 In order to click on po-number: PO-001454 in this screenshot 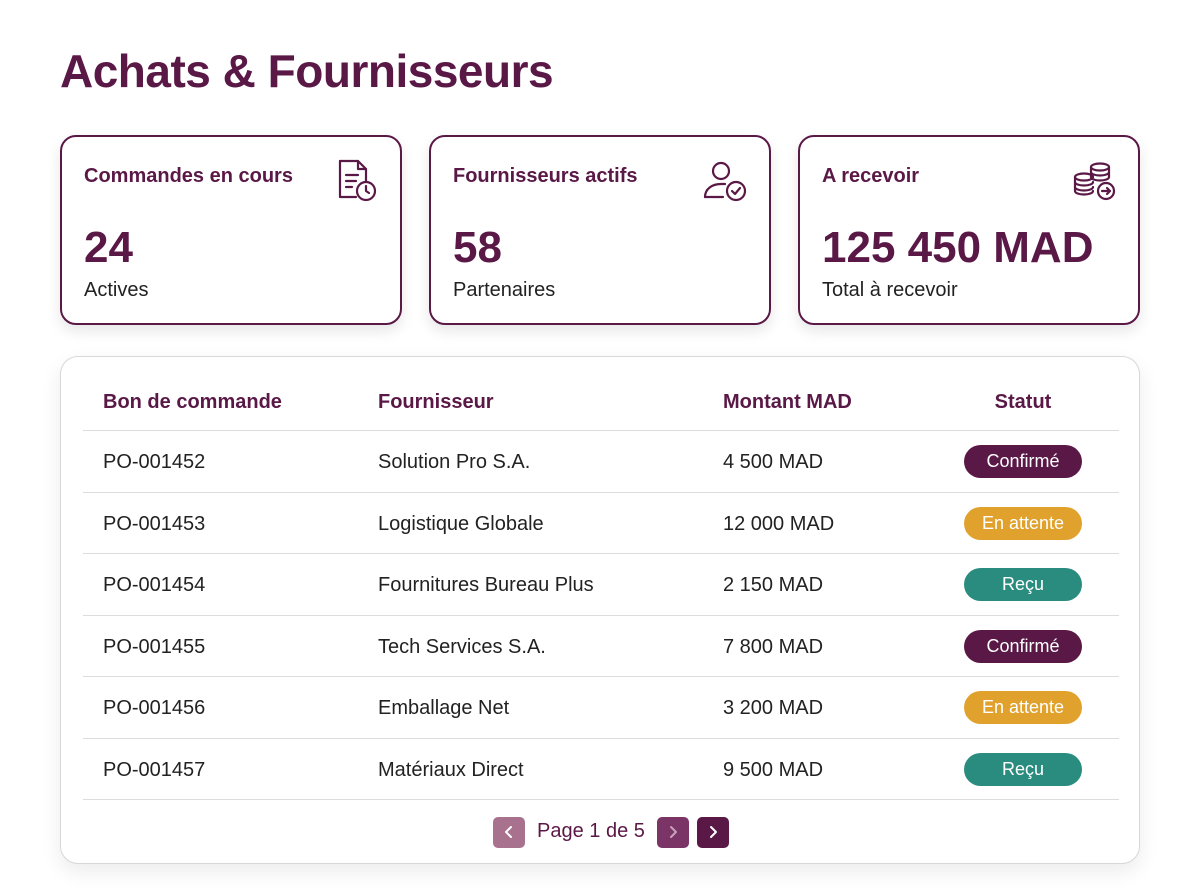, I will do `click(154, 585)`.